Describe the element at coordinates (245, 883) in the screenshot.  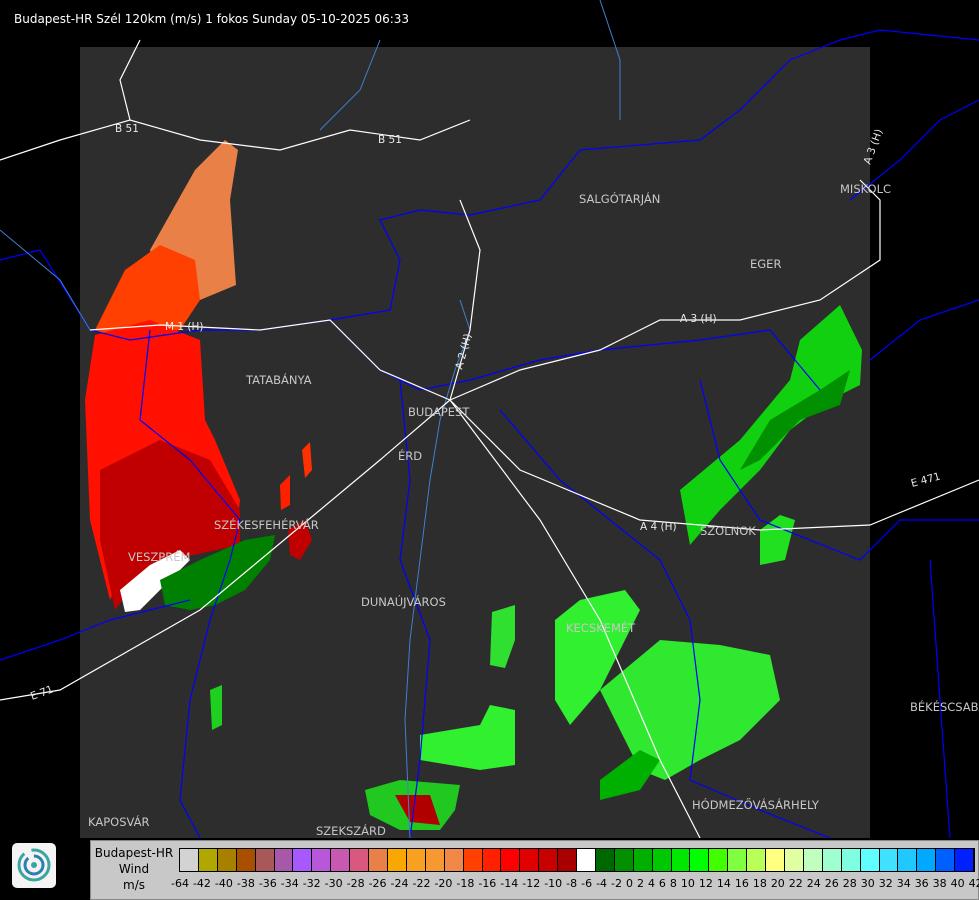
I see `legend-tick-label: -38` at that location.